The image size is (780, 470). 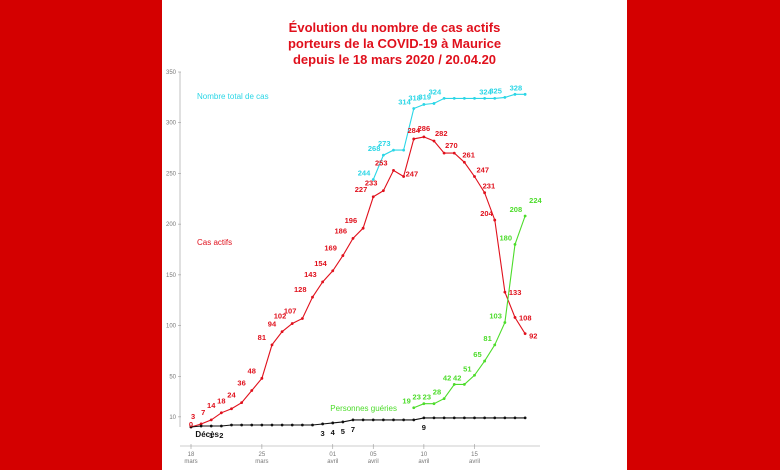 What do you see at coordinates (310, 274) in the screenshot?
I see `data-label-active: 143` at bounding box center [310, 274].